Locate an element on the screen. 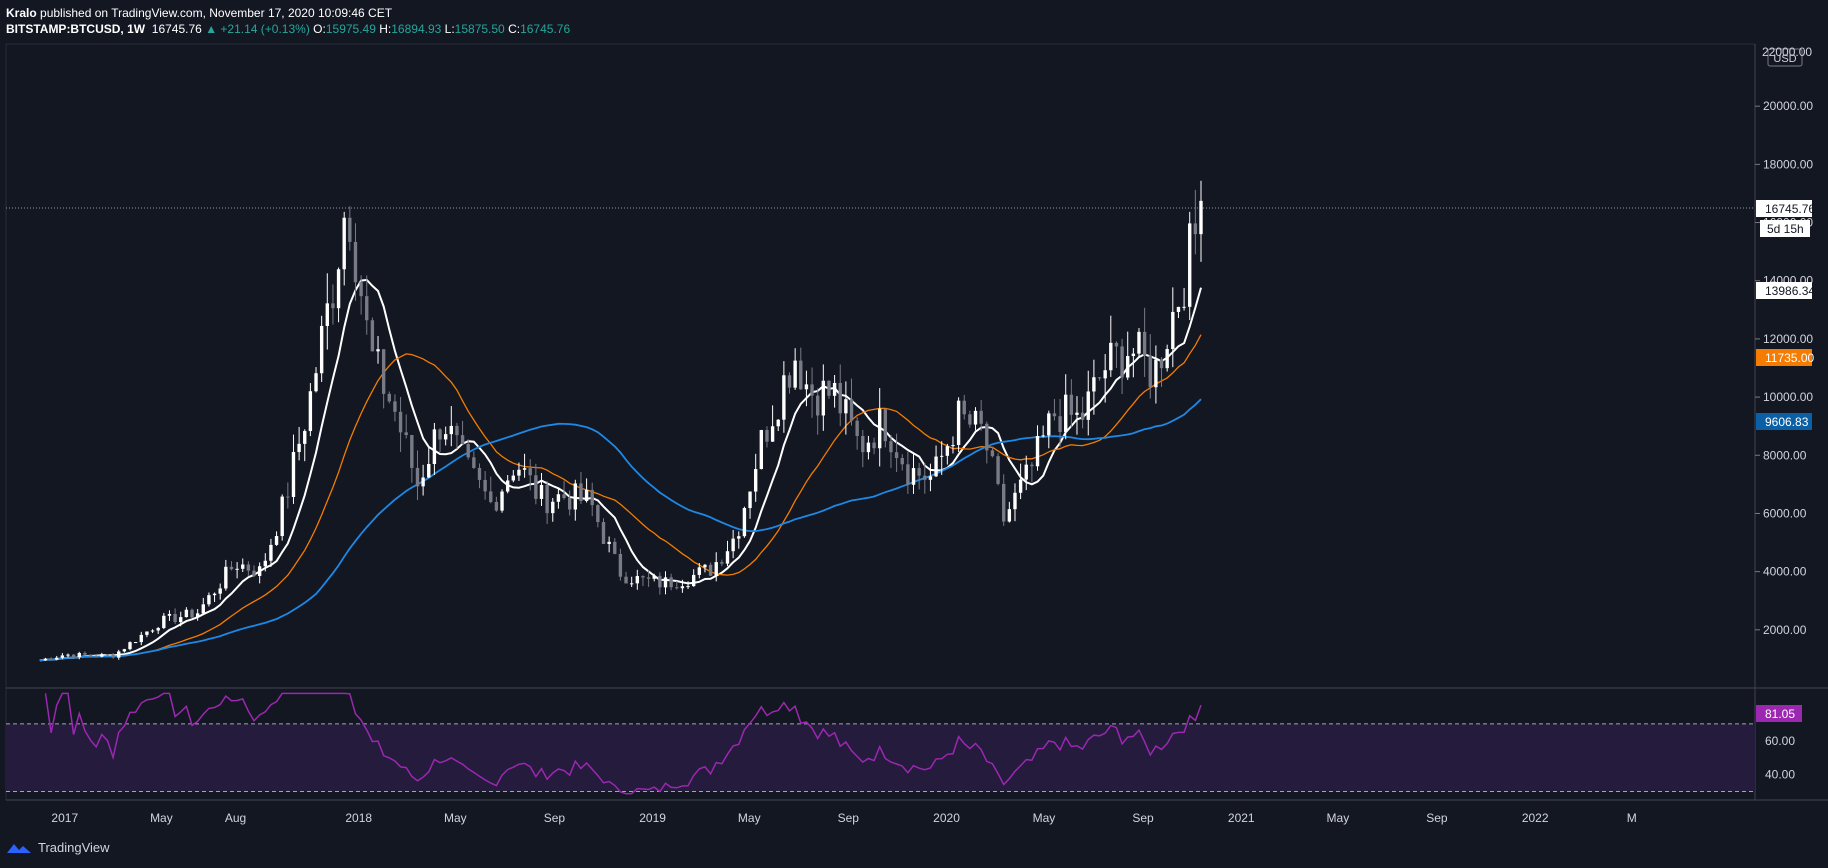 The image size is (1828, 868). rsi-value-badge: 81.05 is located at coordinates (1779, 713).